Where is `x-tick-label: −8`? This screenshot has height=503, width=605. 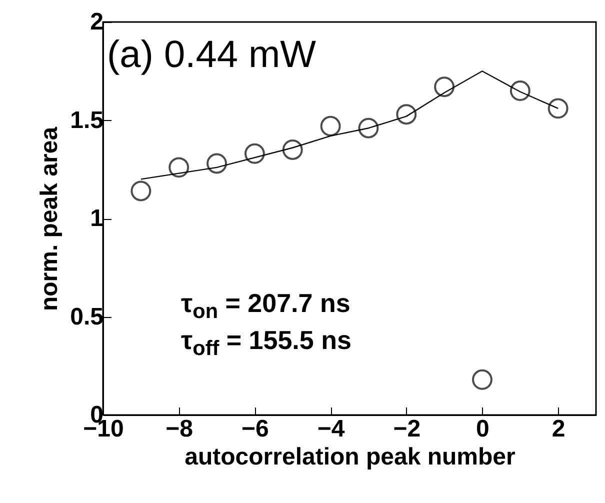 x-tick-label: −8 is located at coordinates (180, 429).